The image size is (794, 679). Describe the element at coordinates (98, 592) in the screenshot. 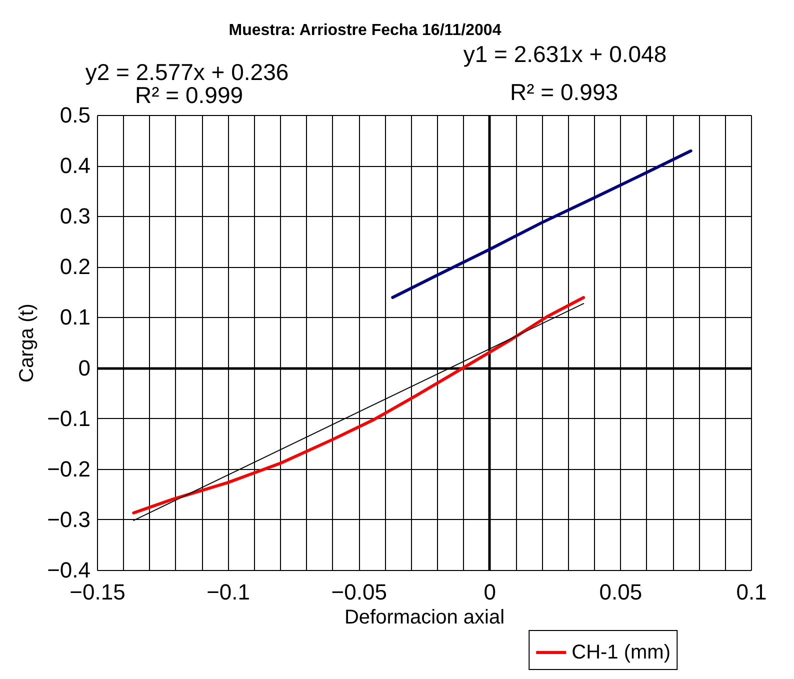

I see `x-tick-label: −0.15` at that location.